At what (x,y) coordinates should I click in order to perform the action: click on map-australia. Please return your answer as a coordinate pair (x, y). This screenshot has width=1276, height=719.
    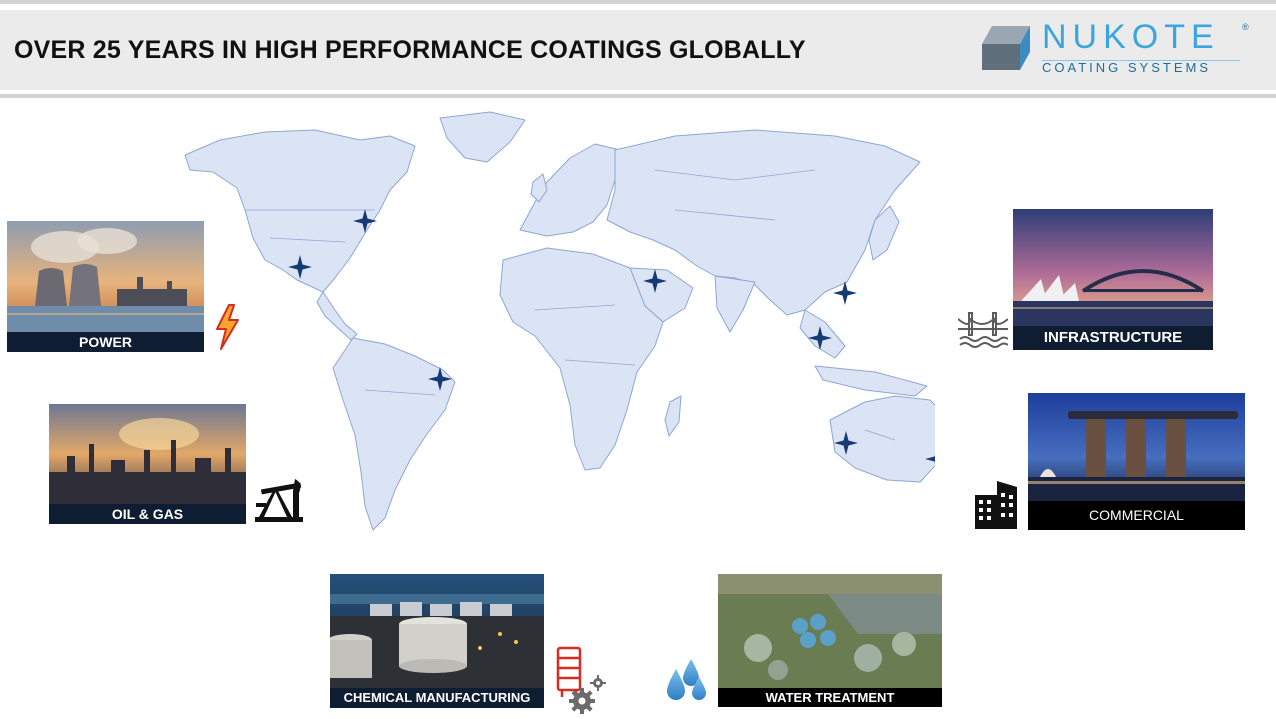
    Looking at the image, I should click on (882, 439).